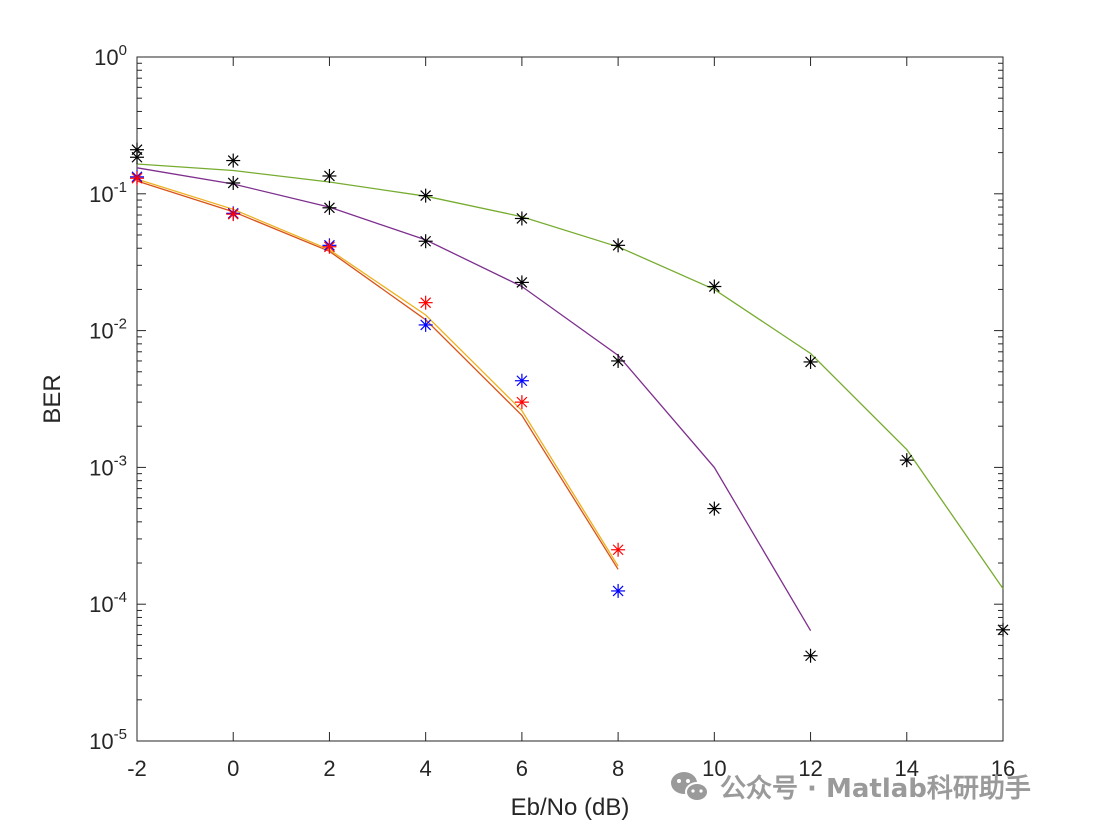  Describe the element at coordinates (233, 768) in the screenshot. I see `x-tick-label: 0` at that location.